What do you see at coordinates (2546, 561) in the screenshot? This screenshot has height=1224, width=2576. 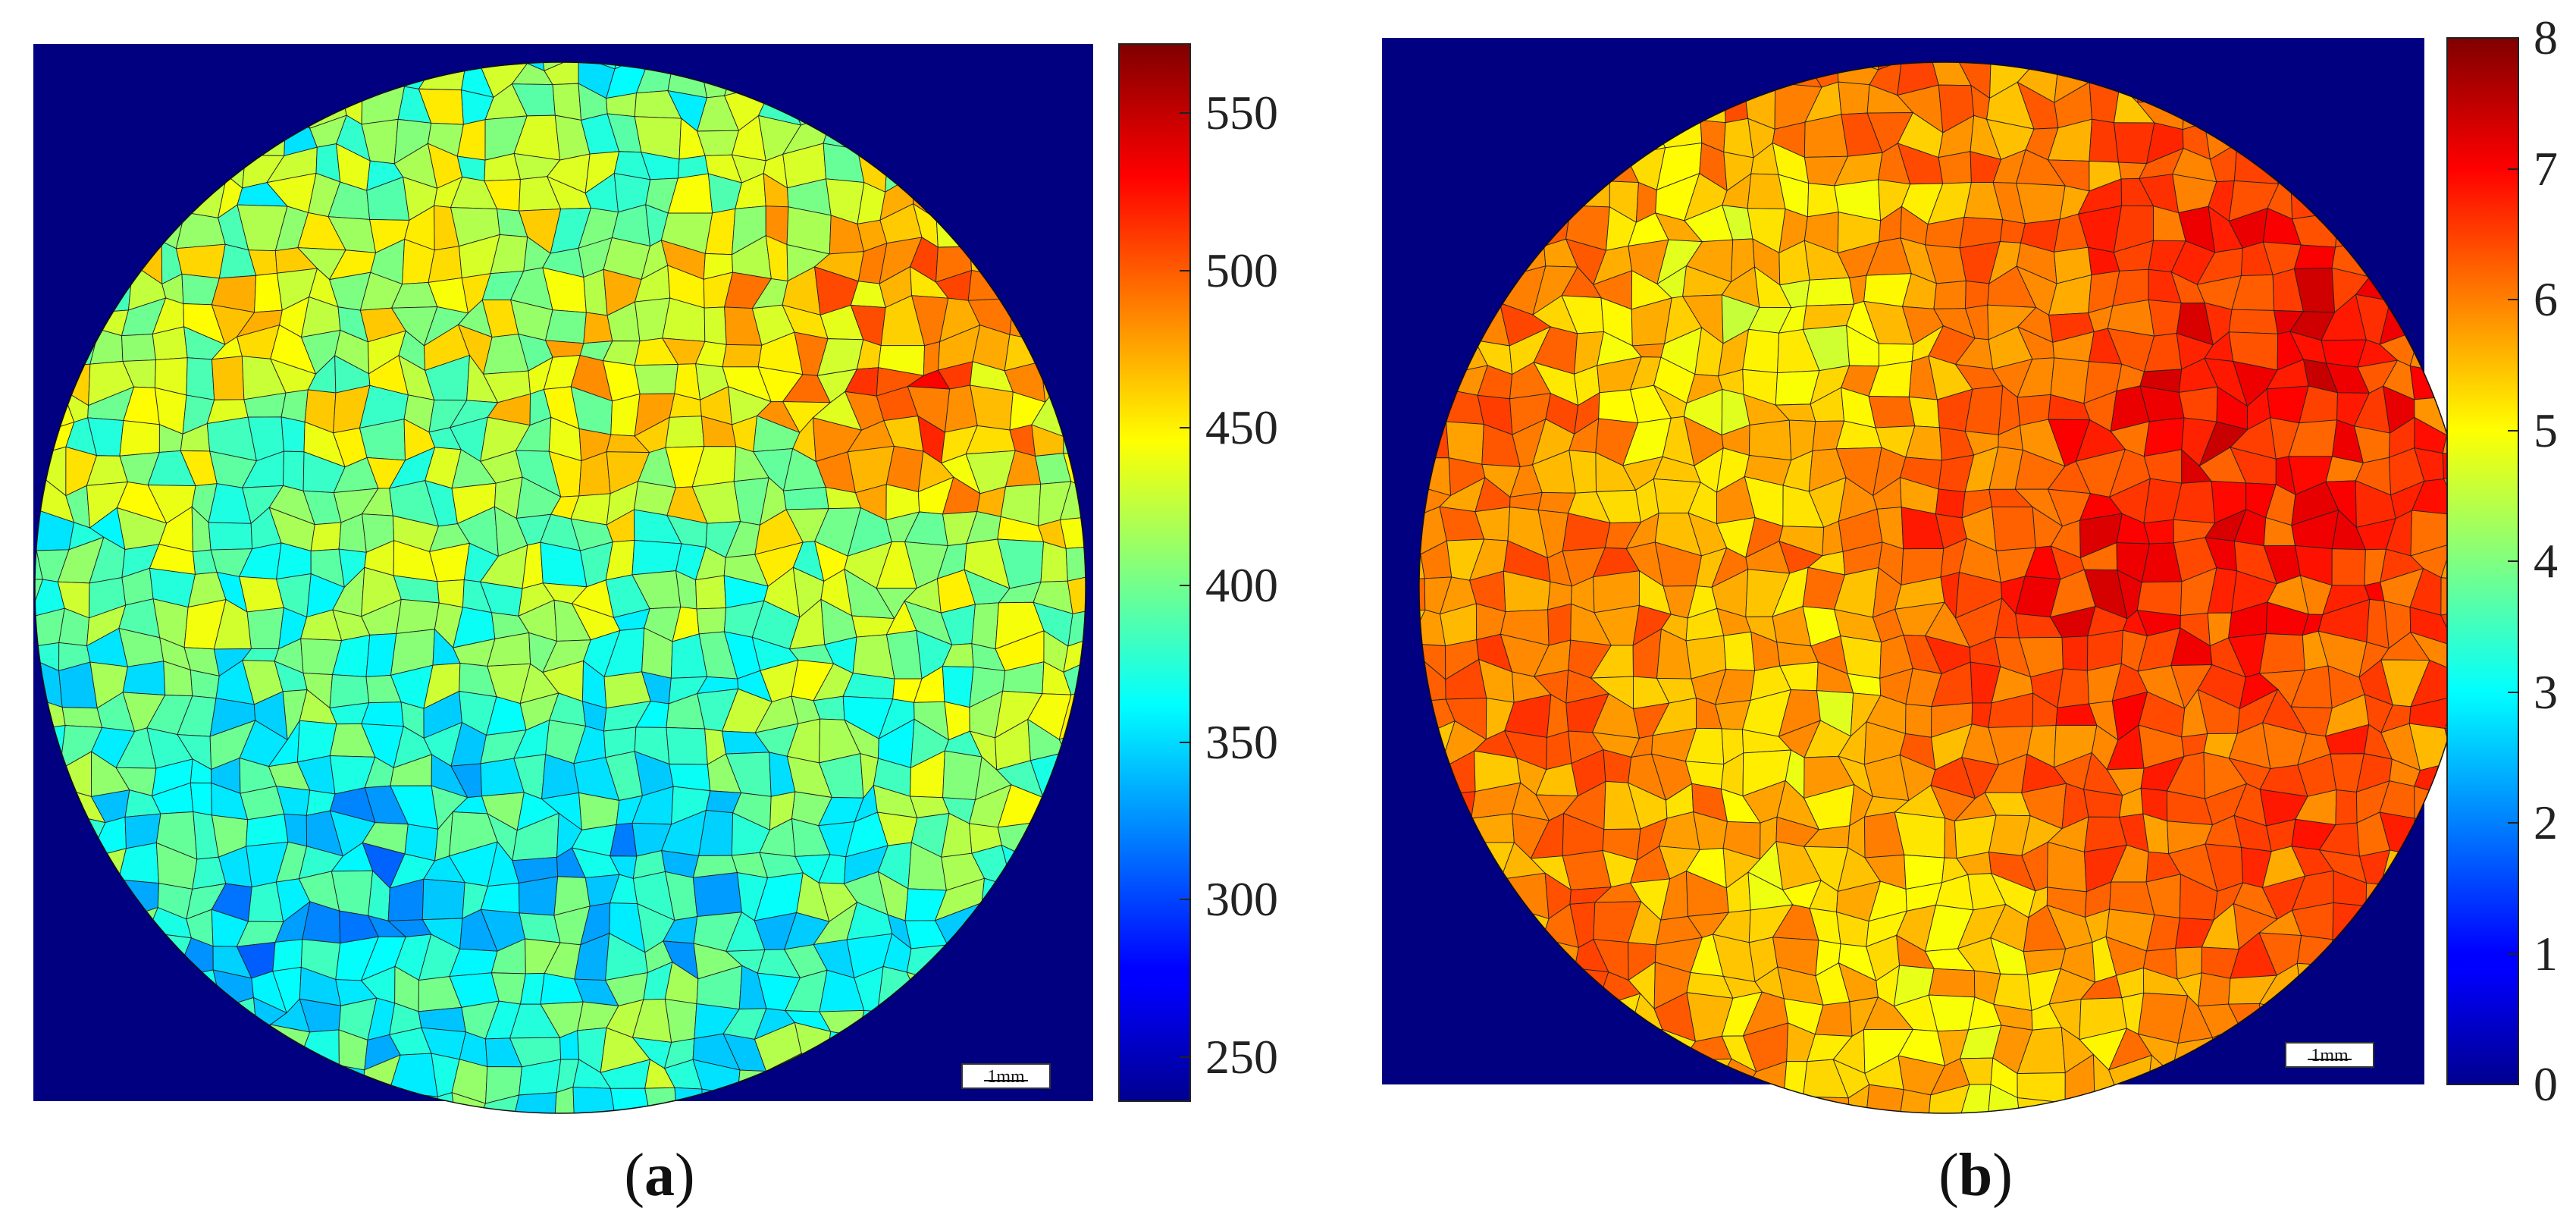 I see `colorbar-tick-label: 4` at bounding box center [2546, 561].